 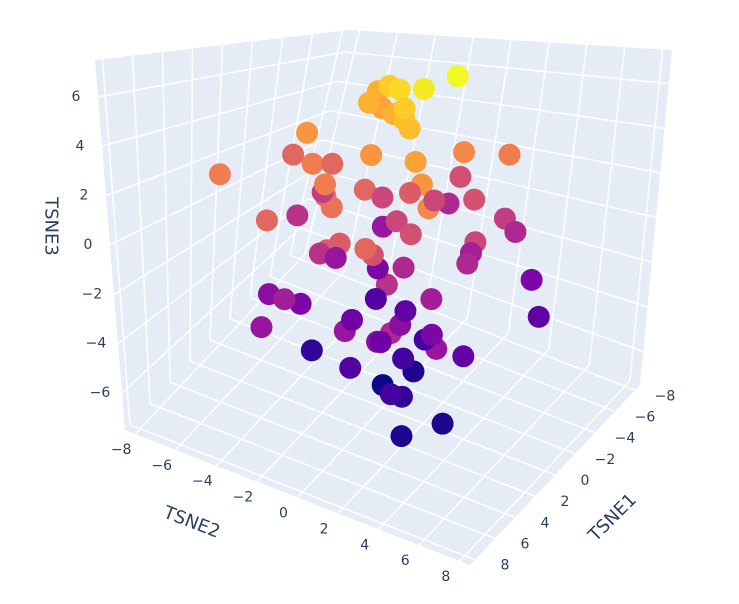 I want to click on y-tick-label: 2, so click(x=324, y=529).